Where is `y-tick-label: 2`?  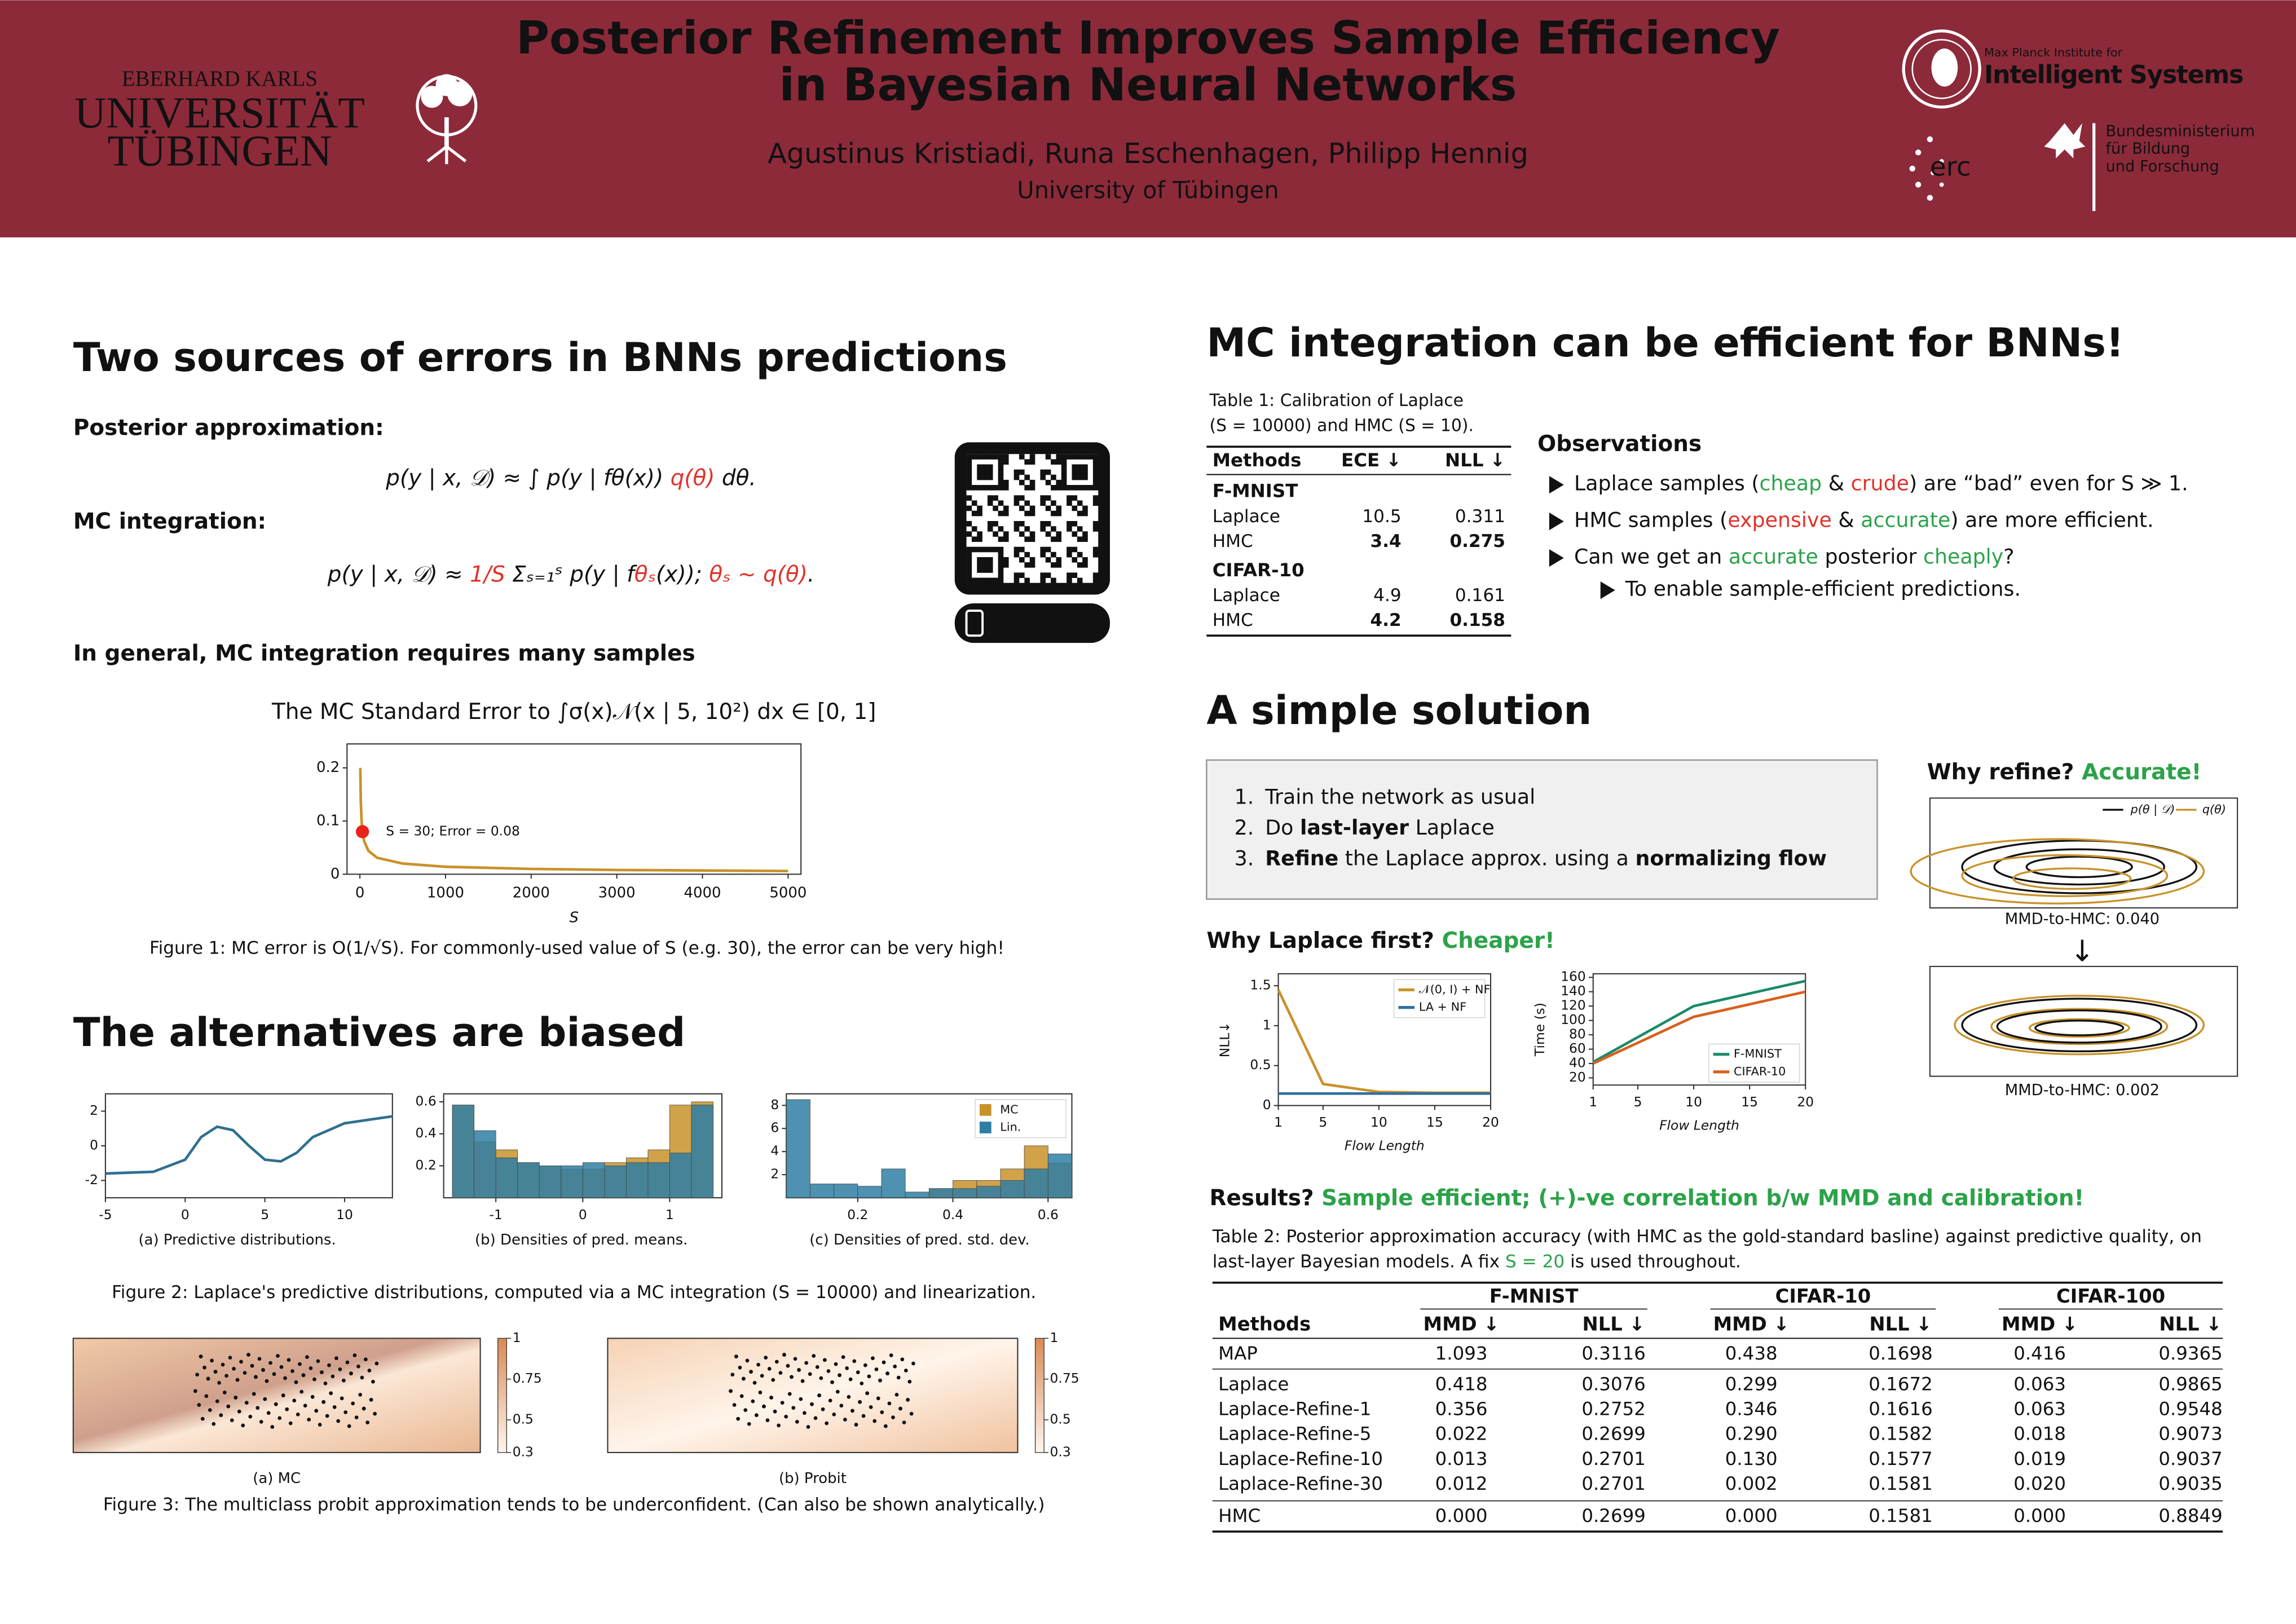
y-tick-label: 2 is located at coordinates (94, 1110).